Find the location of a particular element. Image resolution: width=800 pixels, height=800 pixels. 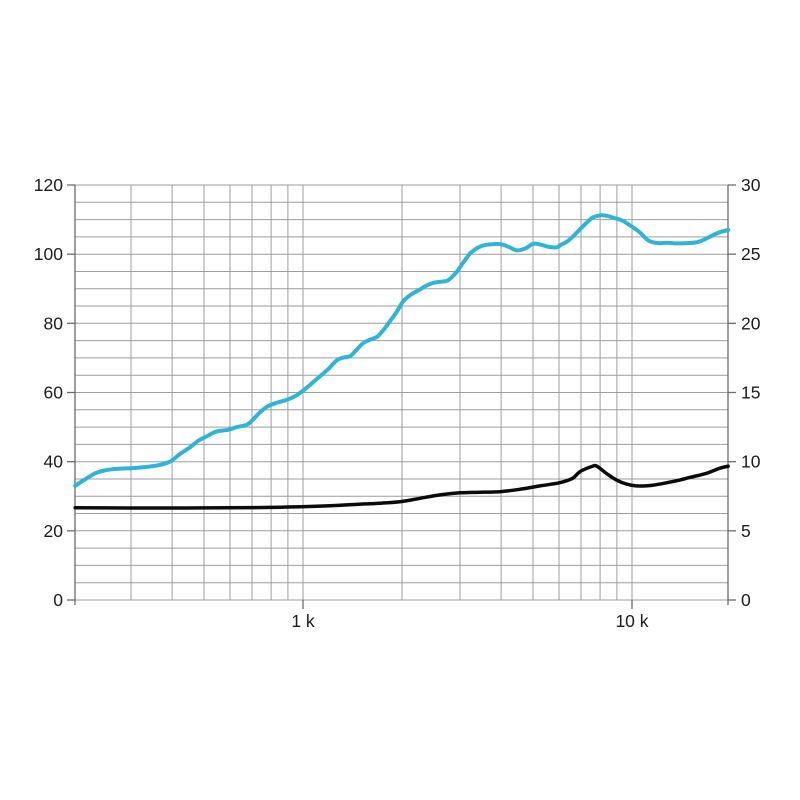

y-right-tick-label: 30 is located at coordinates (751, 185).